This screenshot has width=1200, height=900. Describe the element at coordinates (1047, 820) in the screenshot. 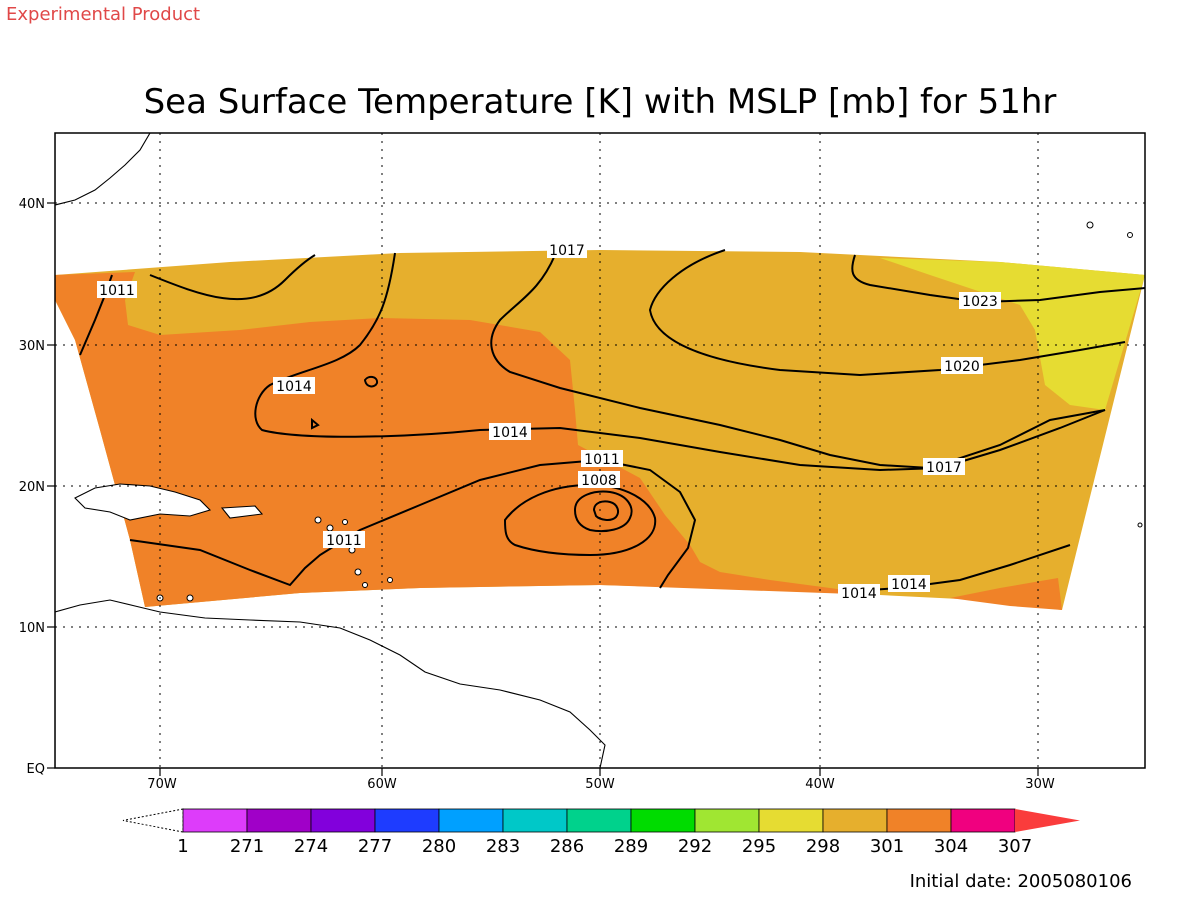

I see `colorbar-over-arrow` at that location.